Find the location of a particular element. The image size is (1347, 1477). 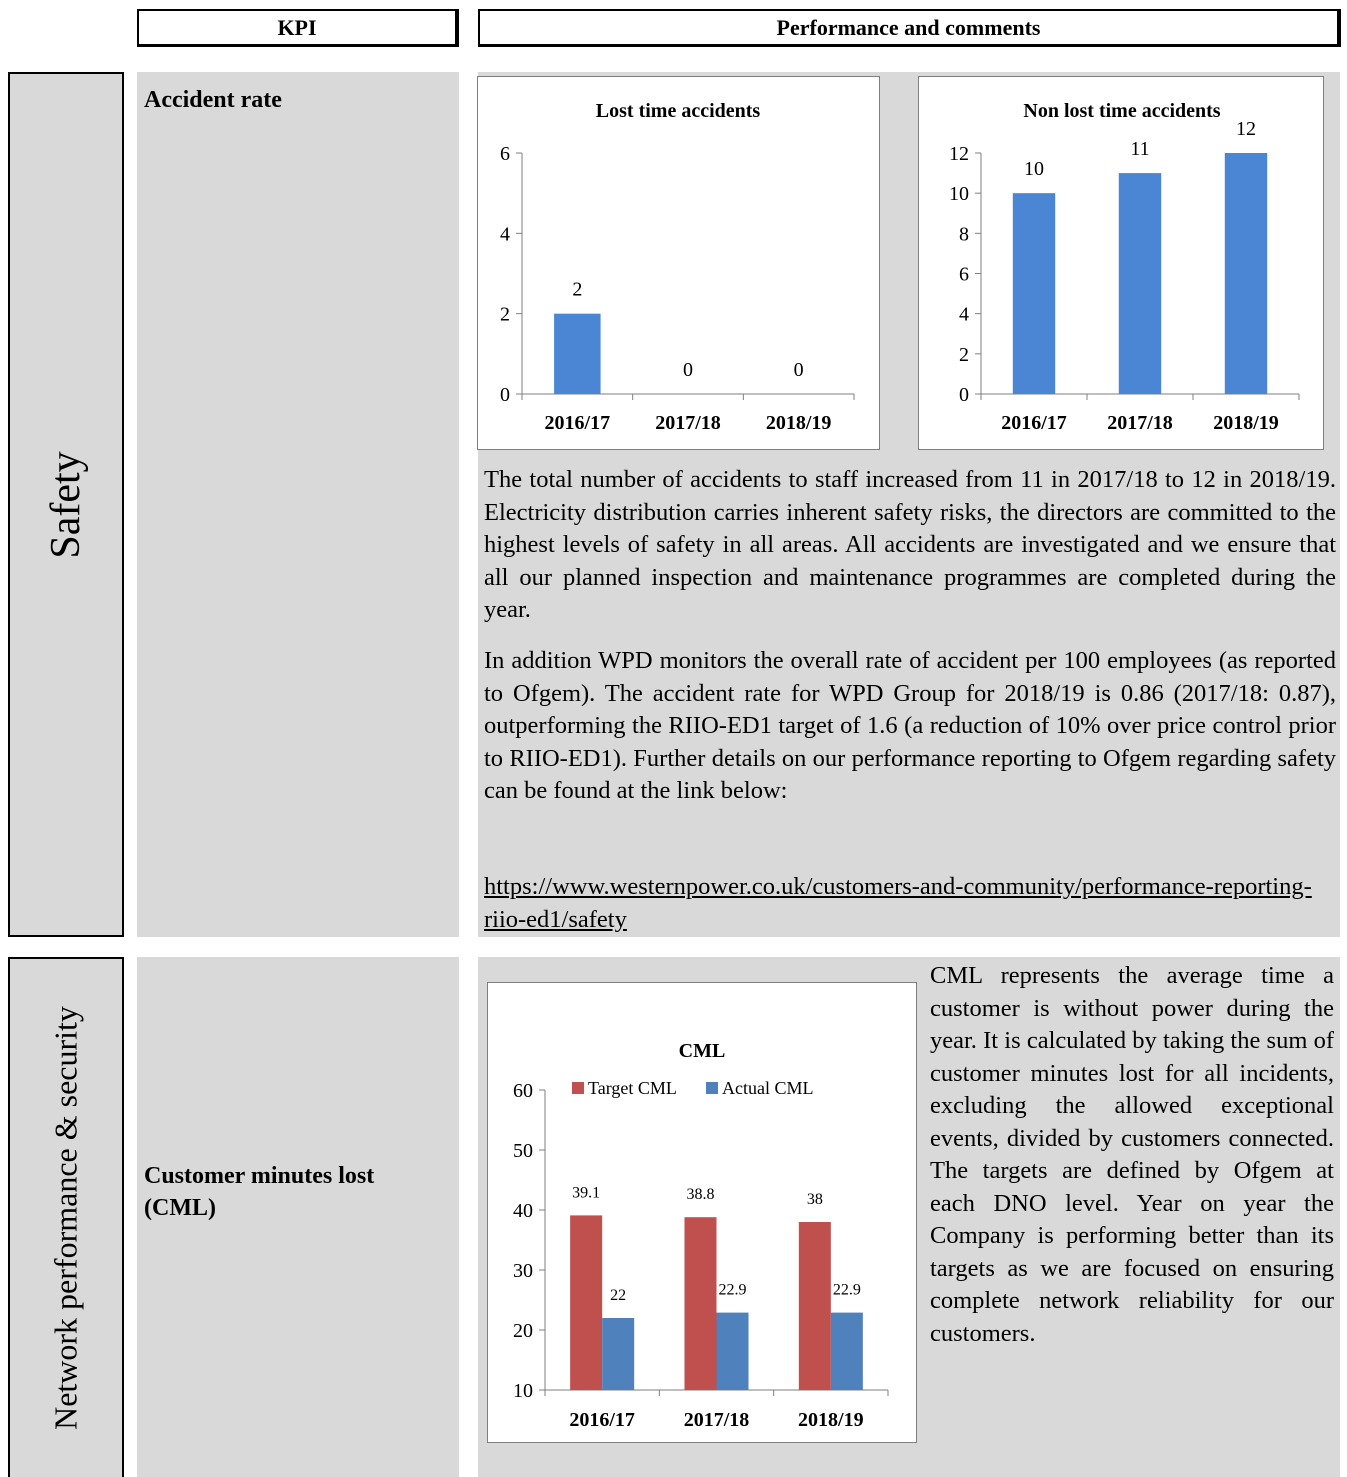

network-category: Network performance & security is located at coordinates (66, 1217).